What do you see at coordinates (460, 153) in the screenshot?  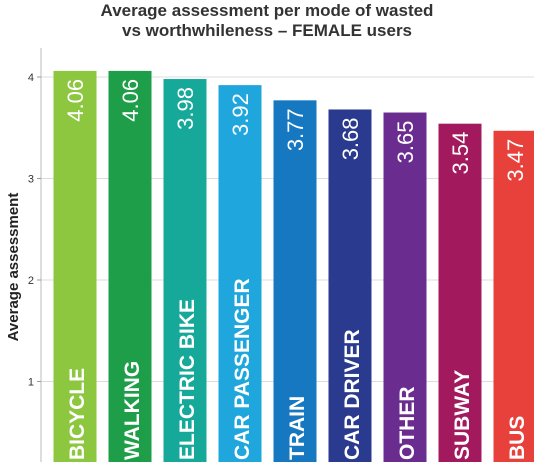 I see `bar-value-label: 3.54` at bounding box center [460, 153].